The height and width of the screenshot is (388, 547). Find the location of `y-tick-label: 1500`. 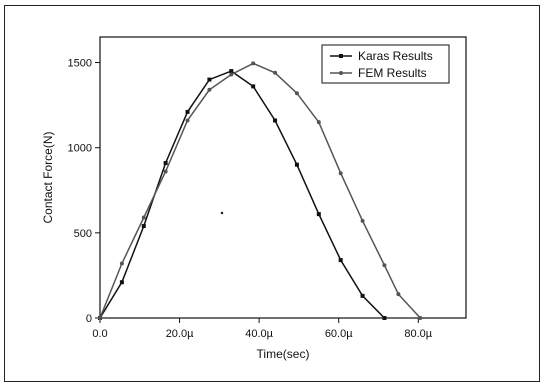

y-tick-label: 1500 is located at coordinates (80, 64).